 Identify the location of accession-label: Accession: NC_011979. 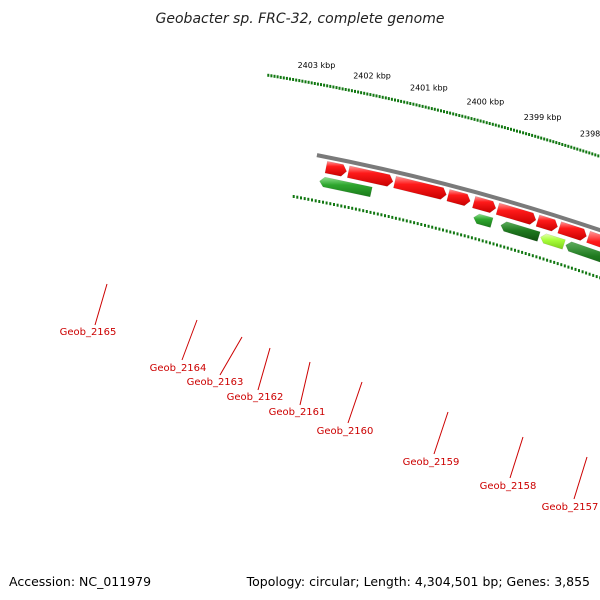
(80, 581).